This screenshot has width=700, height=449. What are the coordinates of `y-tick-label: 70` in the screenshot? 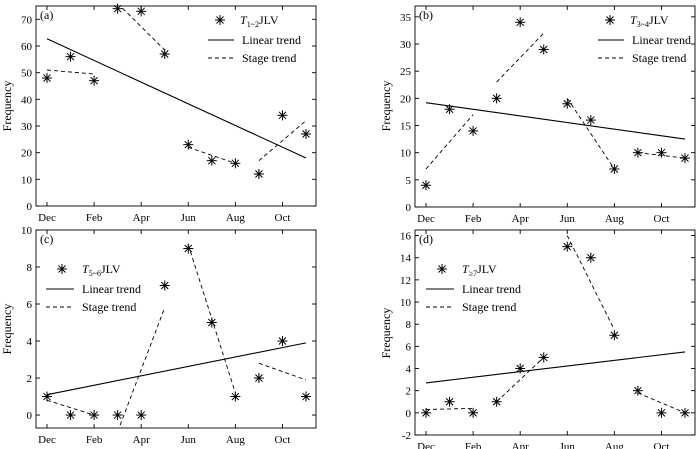 It's located at (27, 20).